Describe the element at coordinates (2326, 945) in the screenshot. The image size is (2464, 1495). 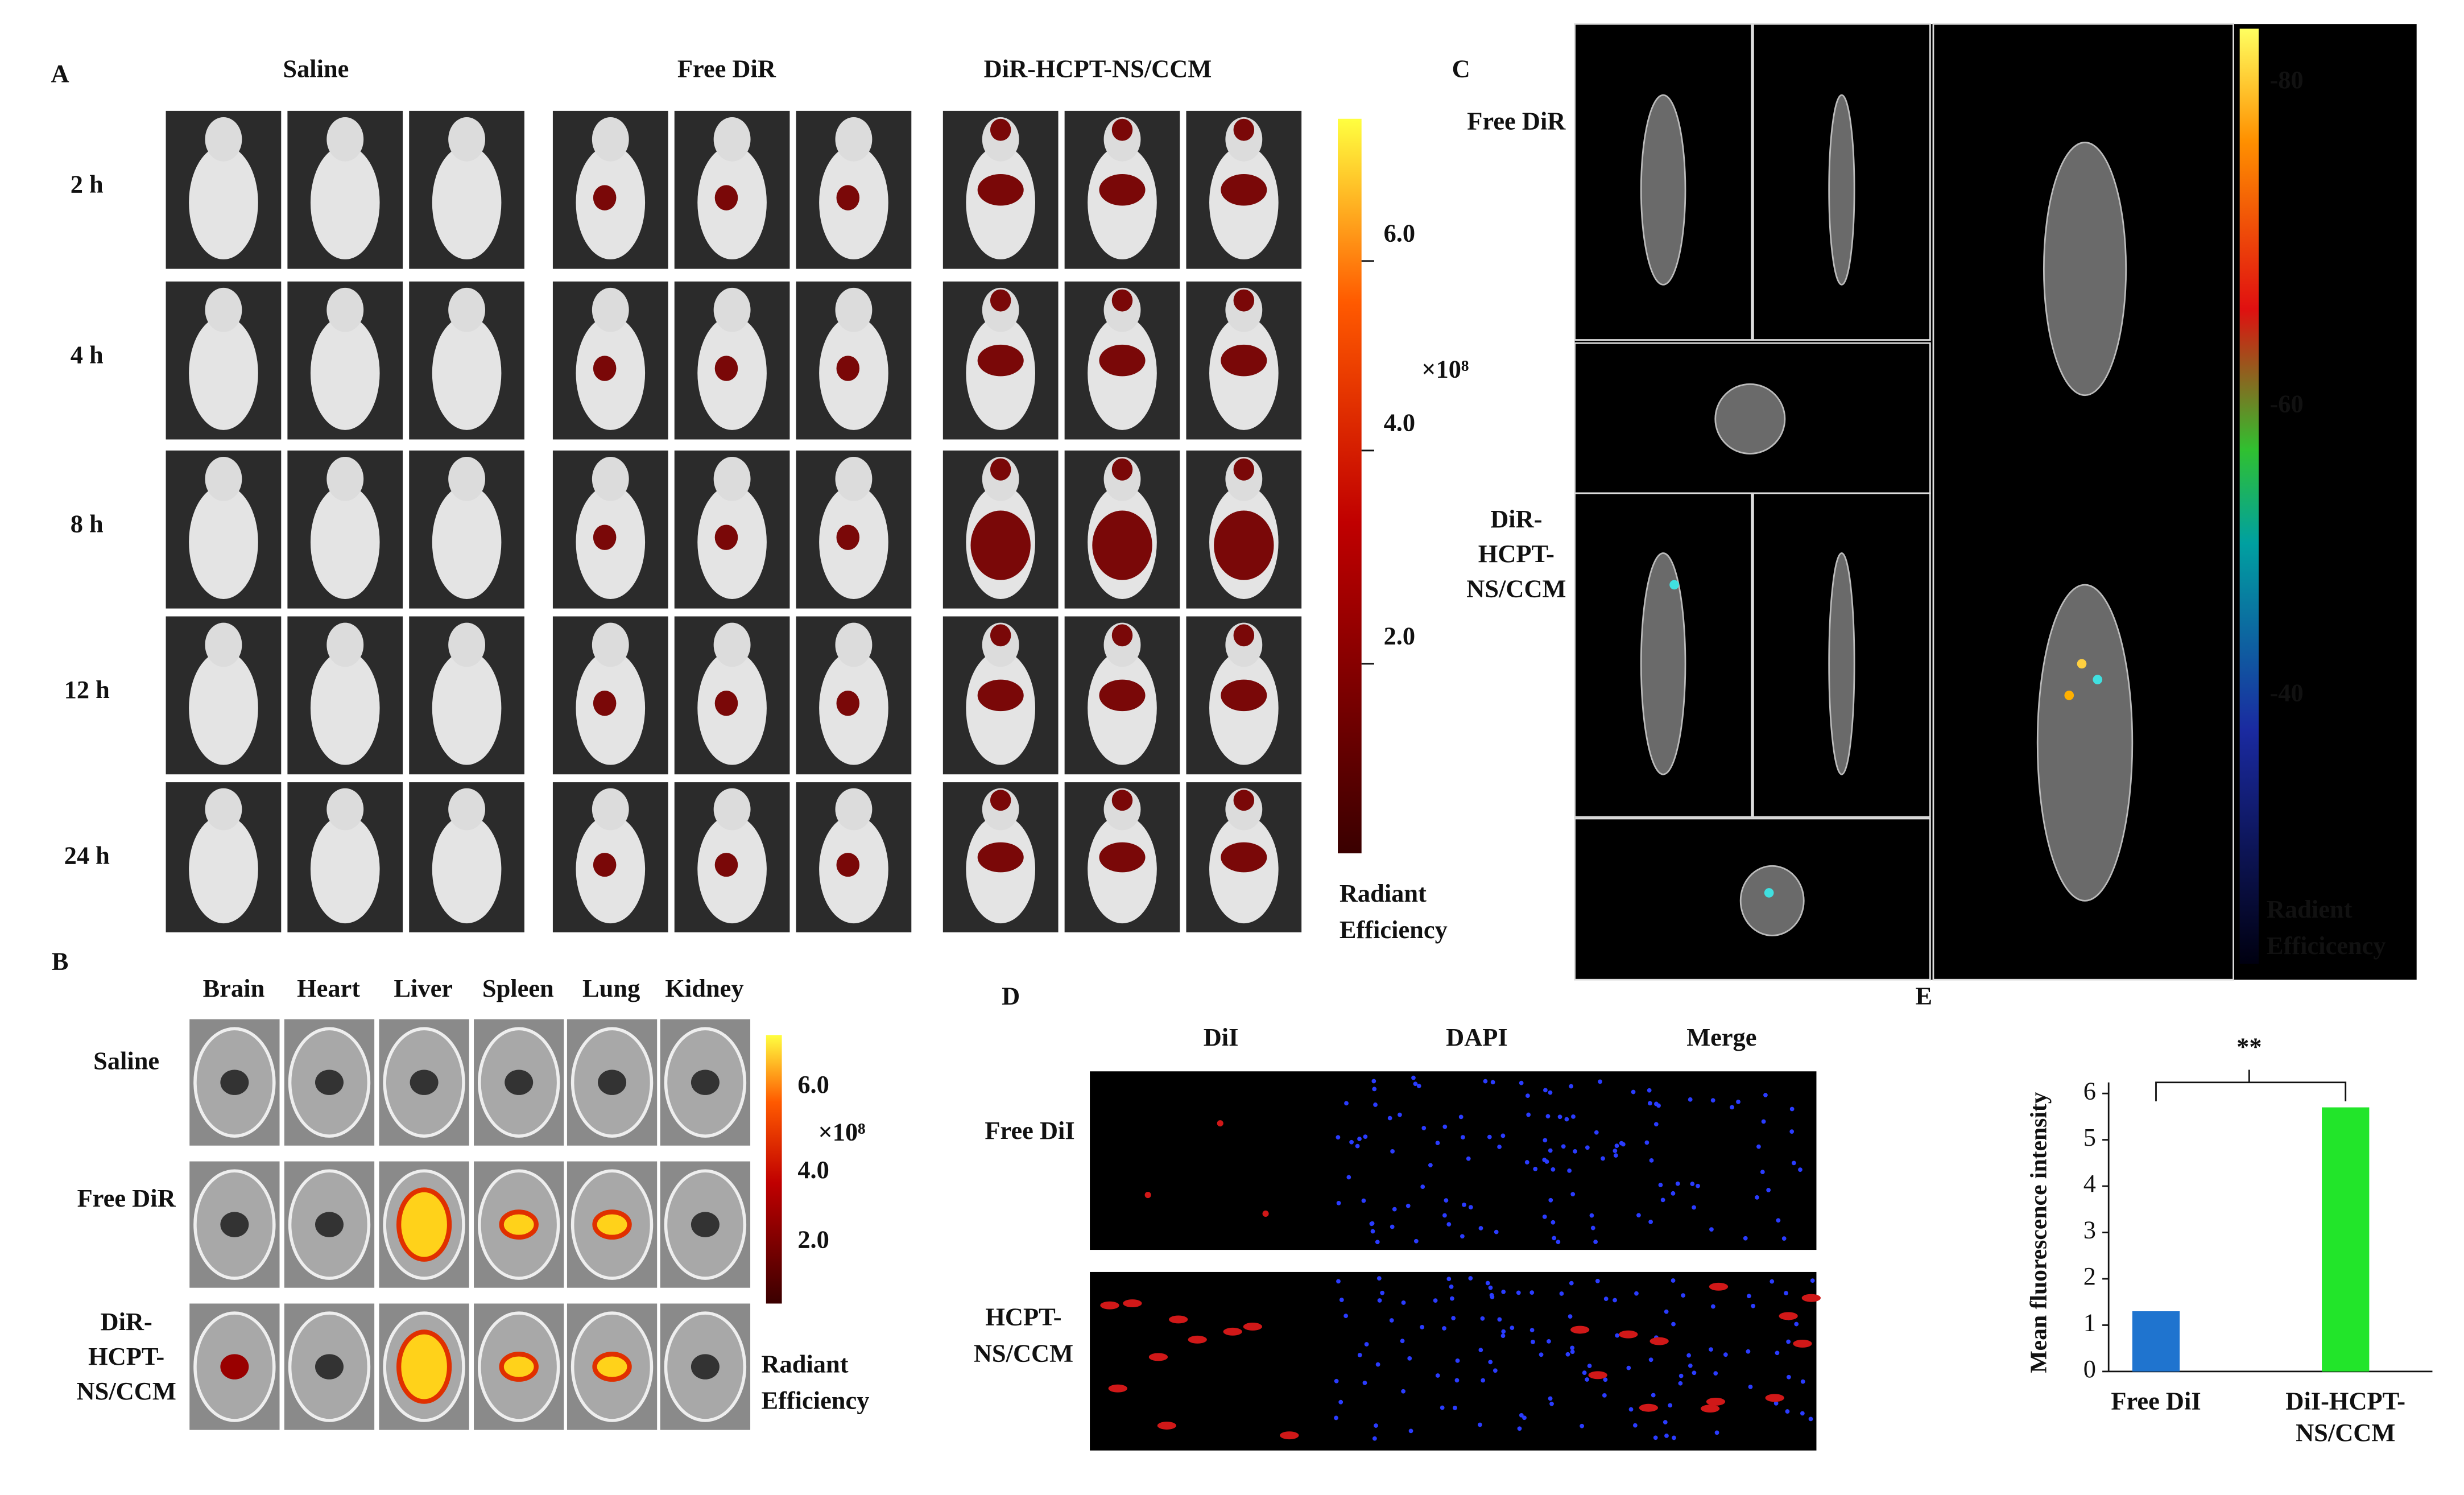
I see `label: Efficicency` at that location.